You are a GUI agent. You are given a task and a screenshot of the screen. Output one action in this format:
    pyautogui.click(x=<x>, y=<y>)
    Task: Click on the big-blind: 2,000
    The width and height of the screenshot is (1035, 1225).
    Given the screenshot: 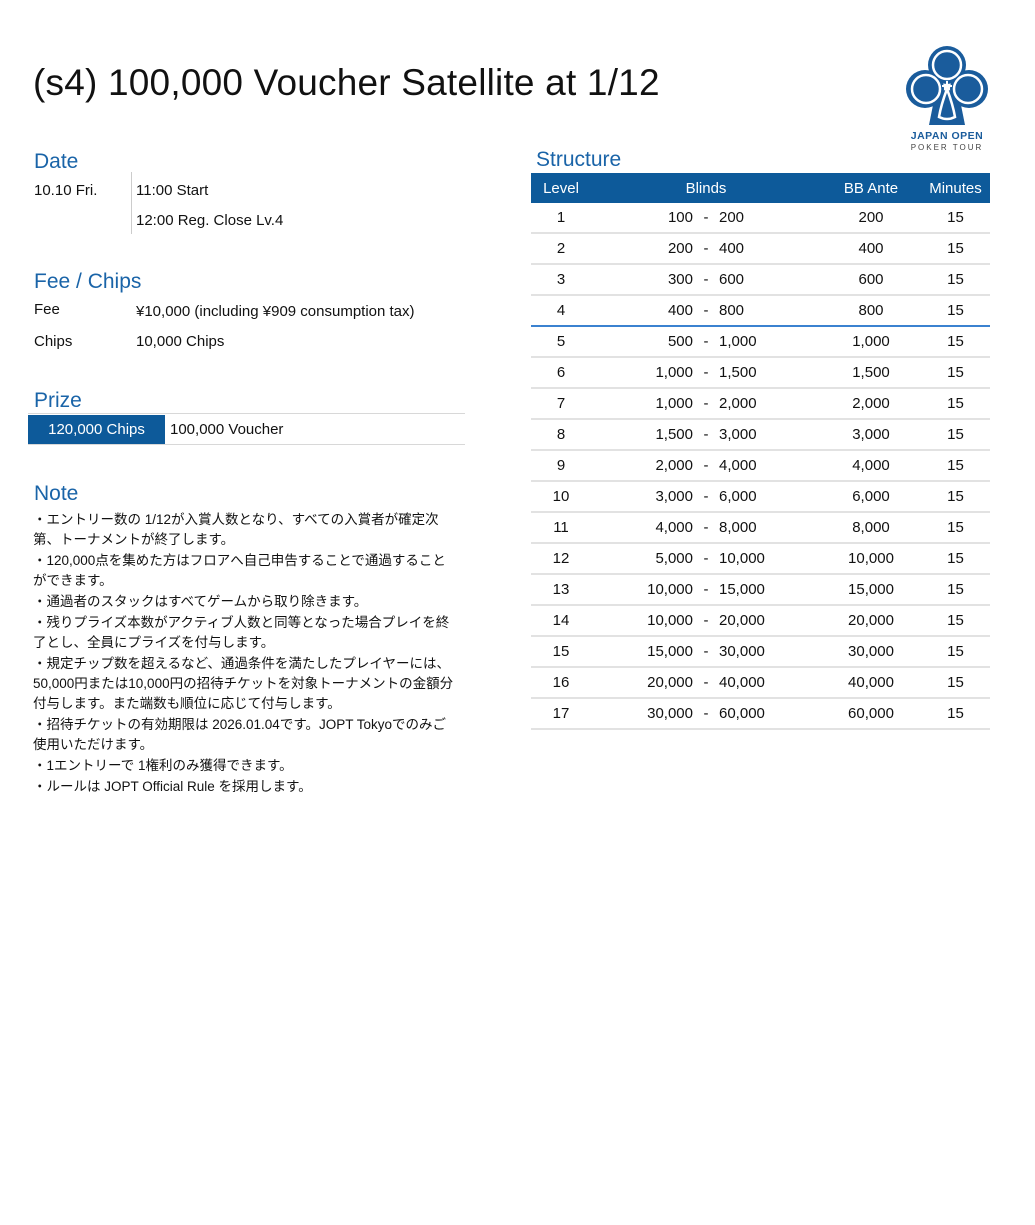 What is the action you would take?
    pyautogui.click(x=738, y=403)
    